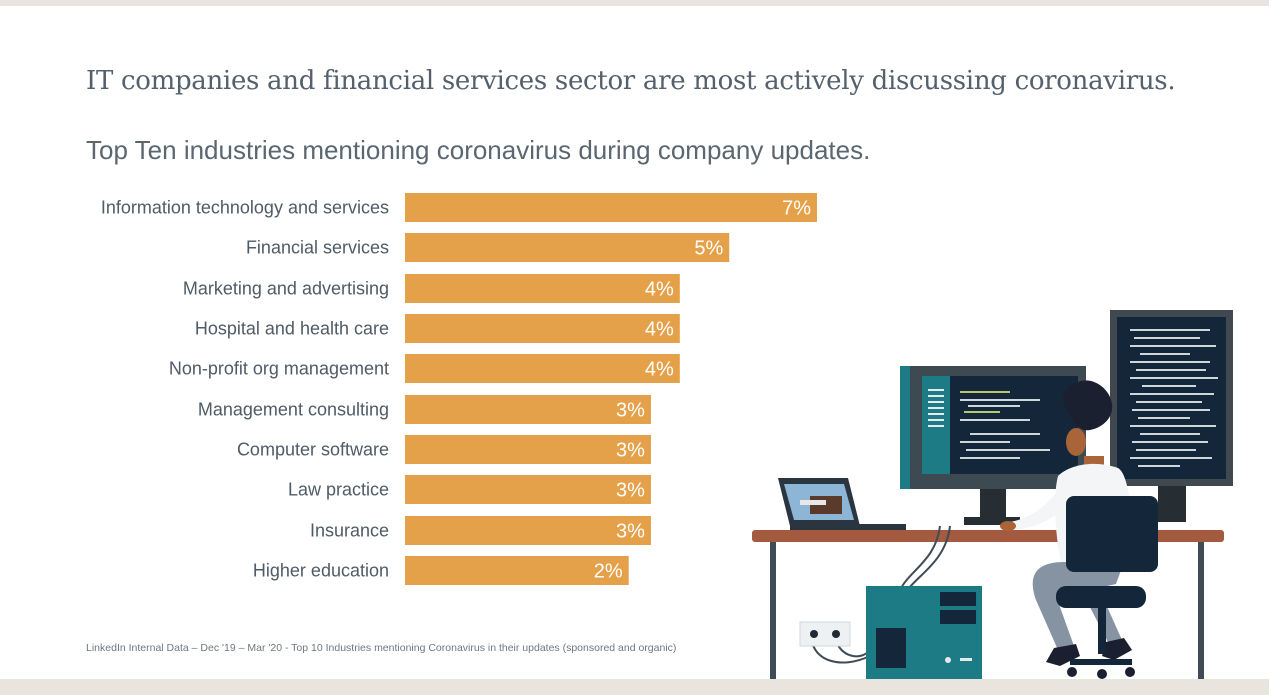 This screenshot has width=1269, height=695. I want to click on category-label: Management consulting, so click(293, 410).